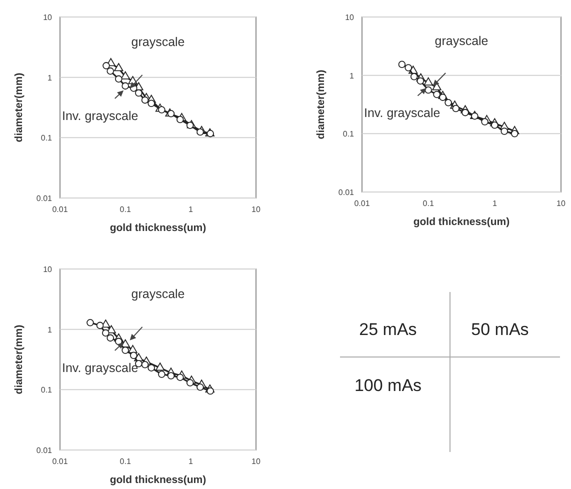 Image resolution: width=571 pixels, height=489 pixels. Describe the element at coordinates (500, 329) in the screenshot. I see `text: 50 mAs` at that location.